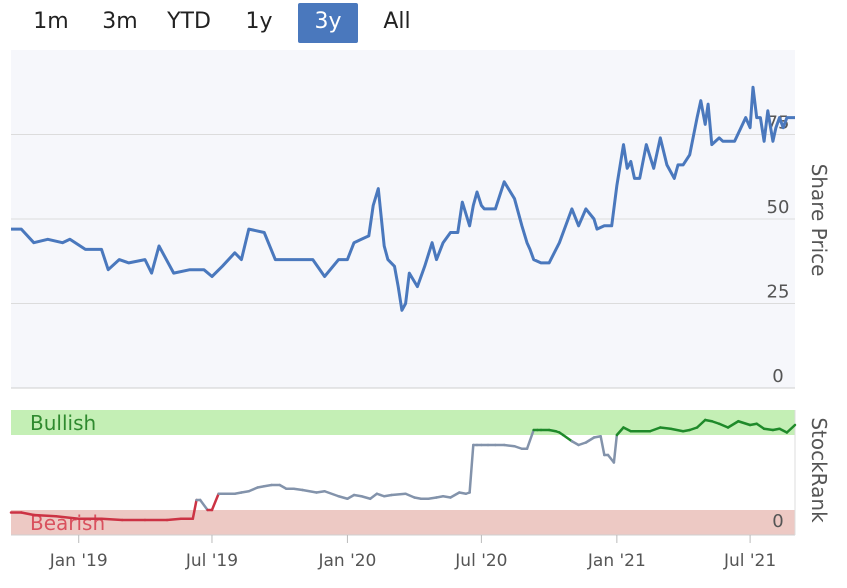  I want to click on range-button-3y: 3y, so click(328, 23).